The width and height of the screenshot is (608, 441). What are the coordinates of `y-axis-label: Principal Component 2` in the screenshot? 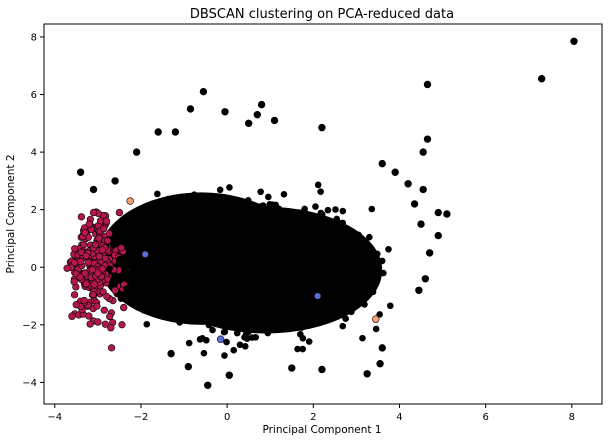 It's located at (11, 213).